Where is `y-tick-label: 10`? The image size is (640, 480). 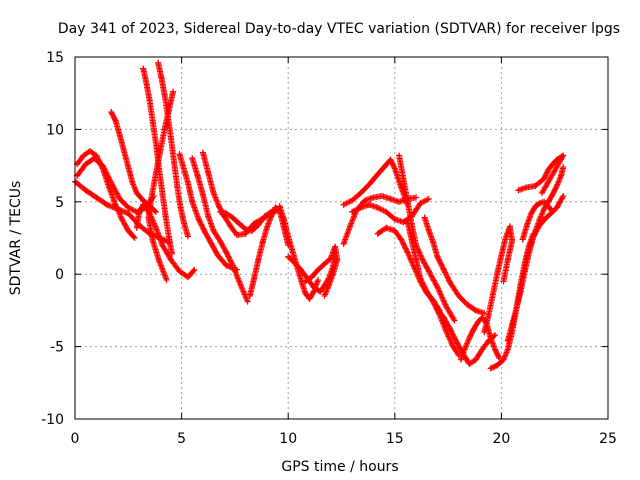 y-tick-label: 10 is located at coordinates (55, 130).